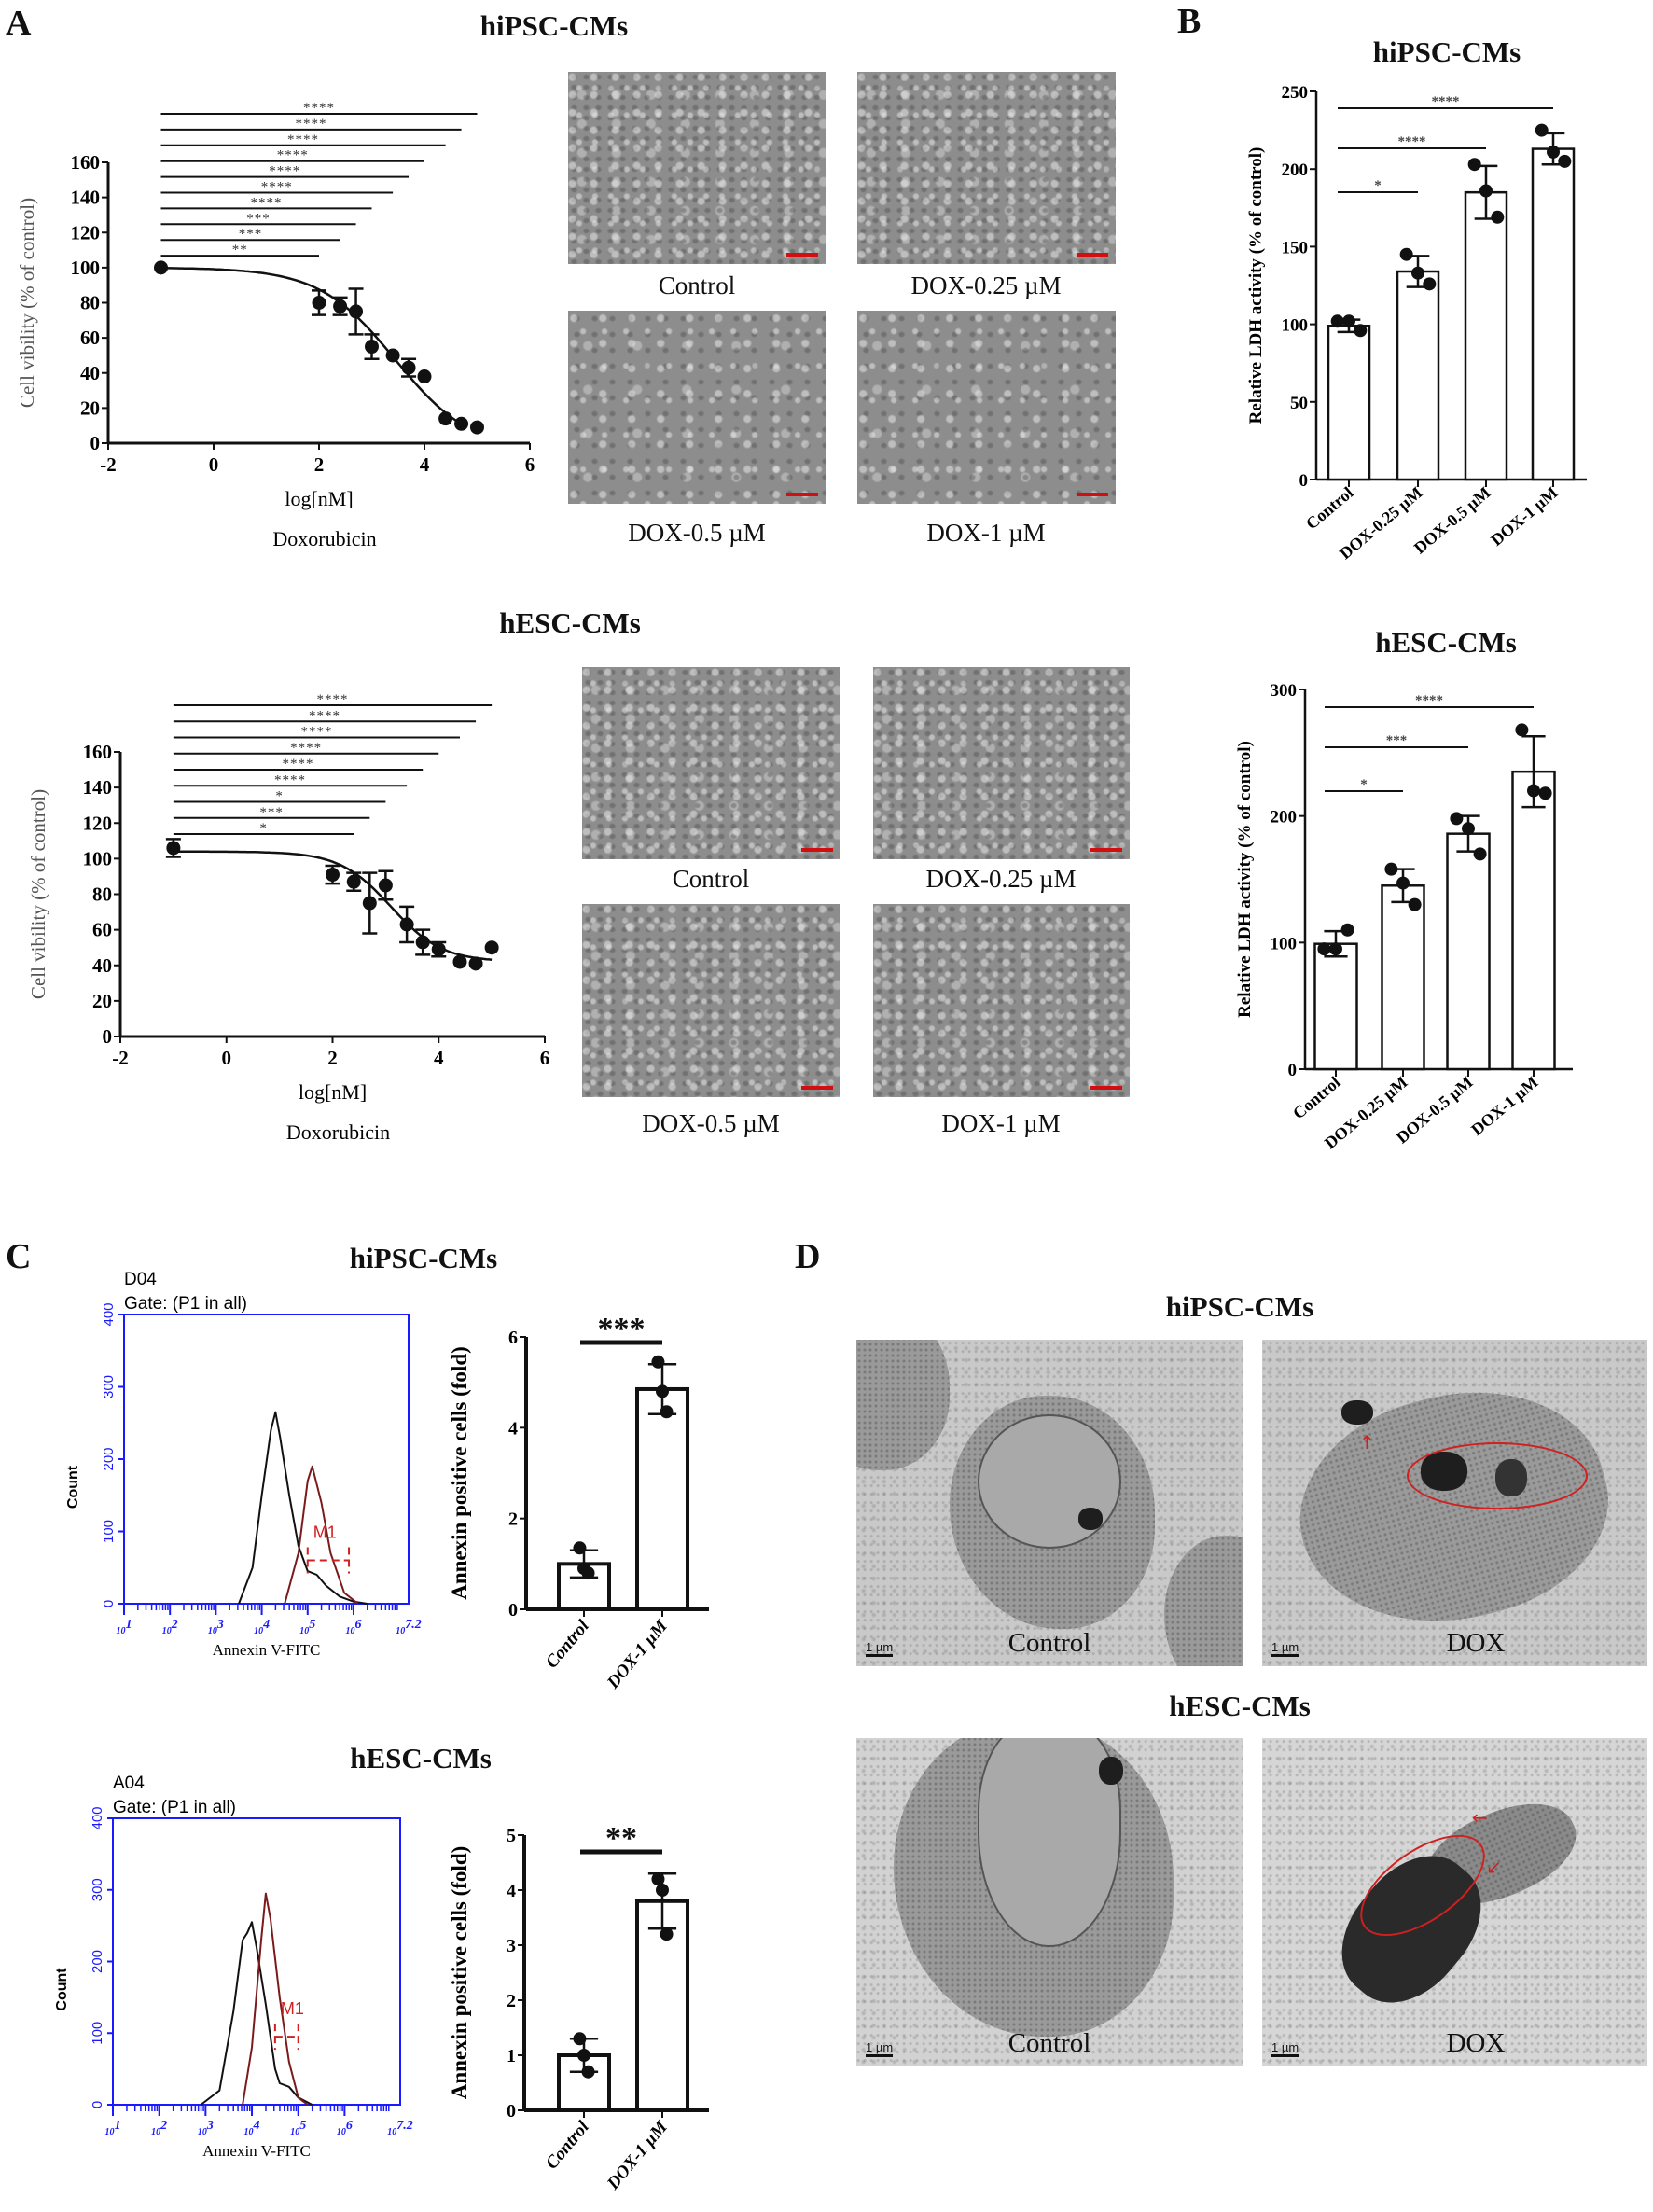  I want to click on y-axis-label: Annexin positive cells (fold), so click(459, 1473).